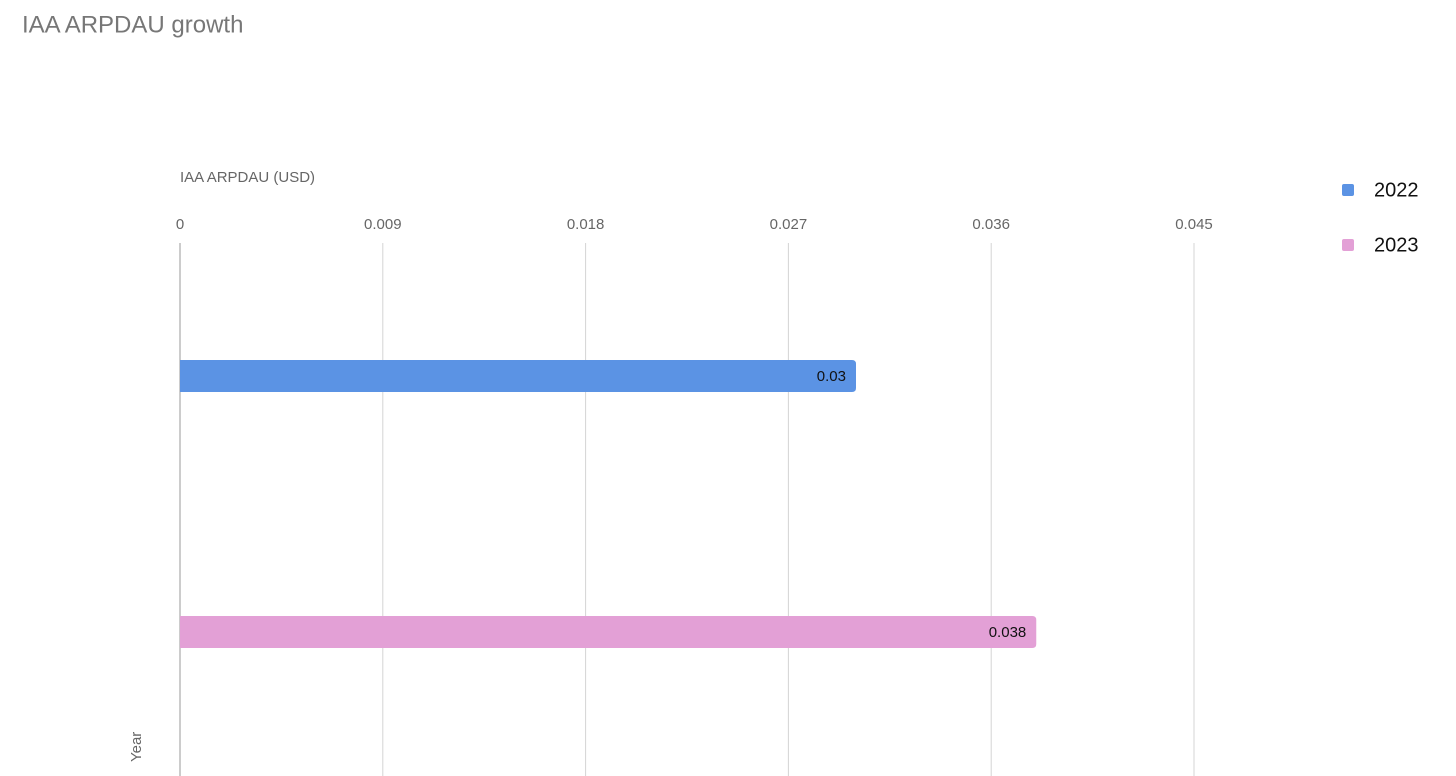  What do you see at coordinates (247, 177) in the screenshot?
I see `x-axis-title: IAA ARPDAU (USD)` at bounding box center [247, 177].